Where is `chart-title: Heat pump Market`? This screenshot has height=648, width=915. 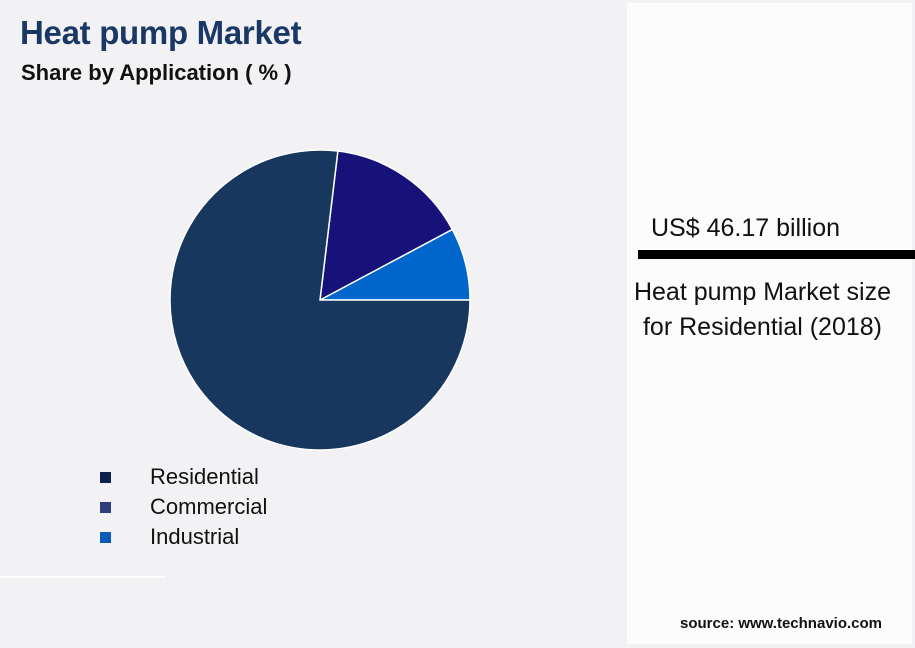
chart-title: Heat pump Market is located at coordinates (161, 32).